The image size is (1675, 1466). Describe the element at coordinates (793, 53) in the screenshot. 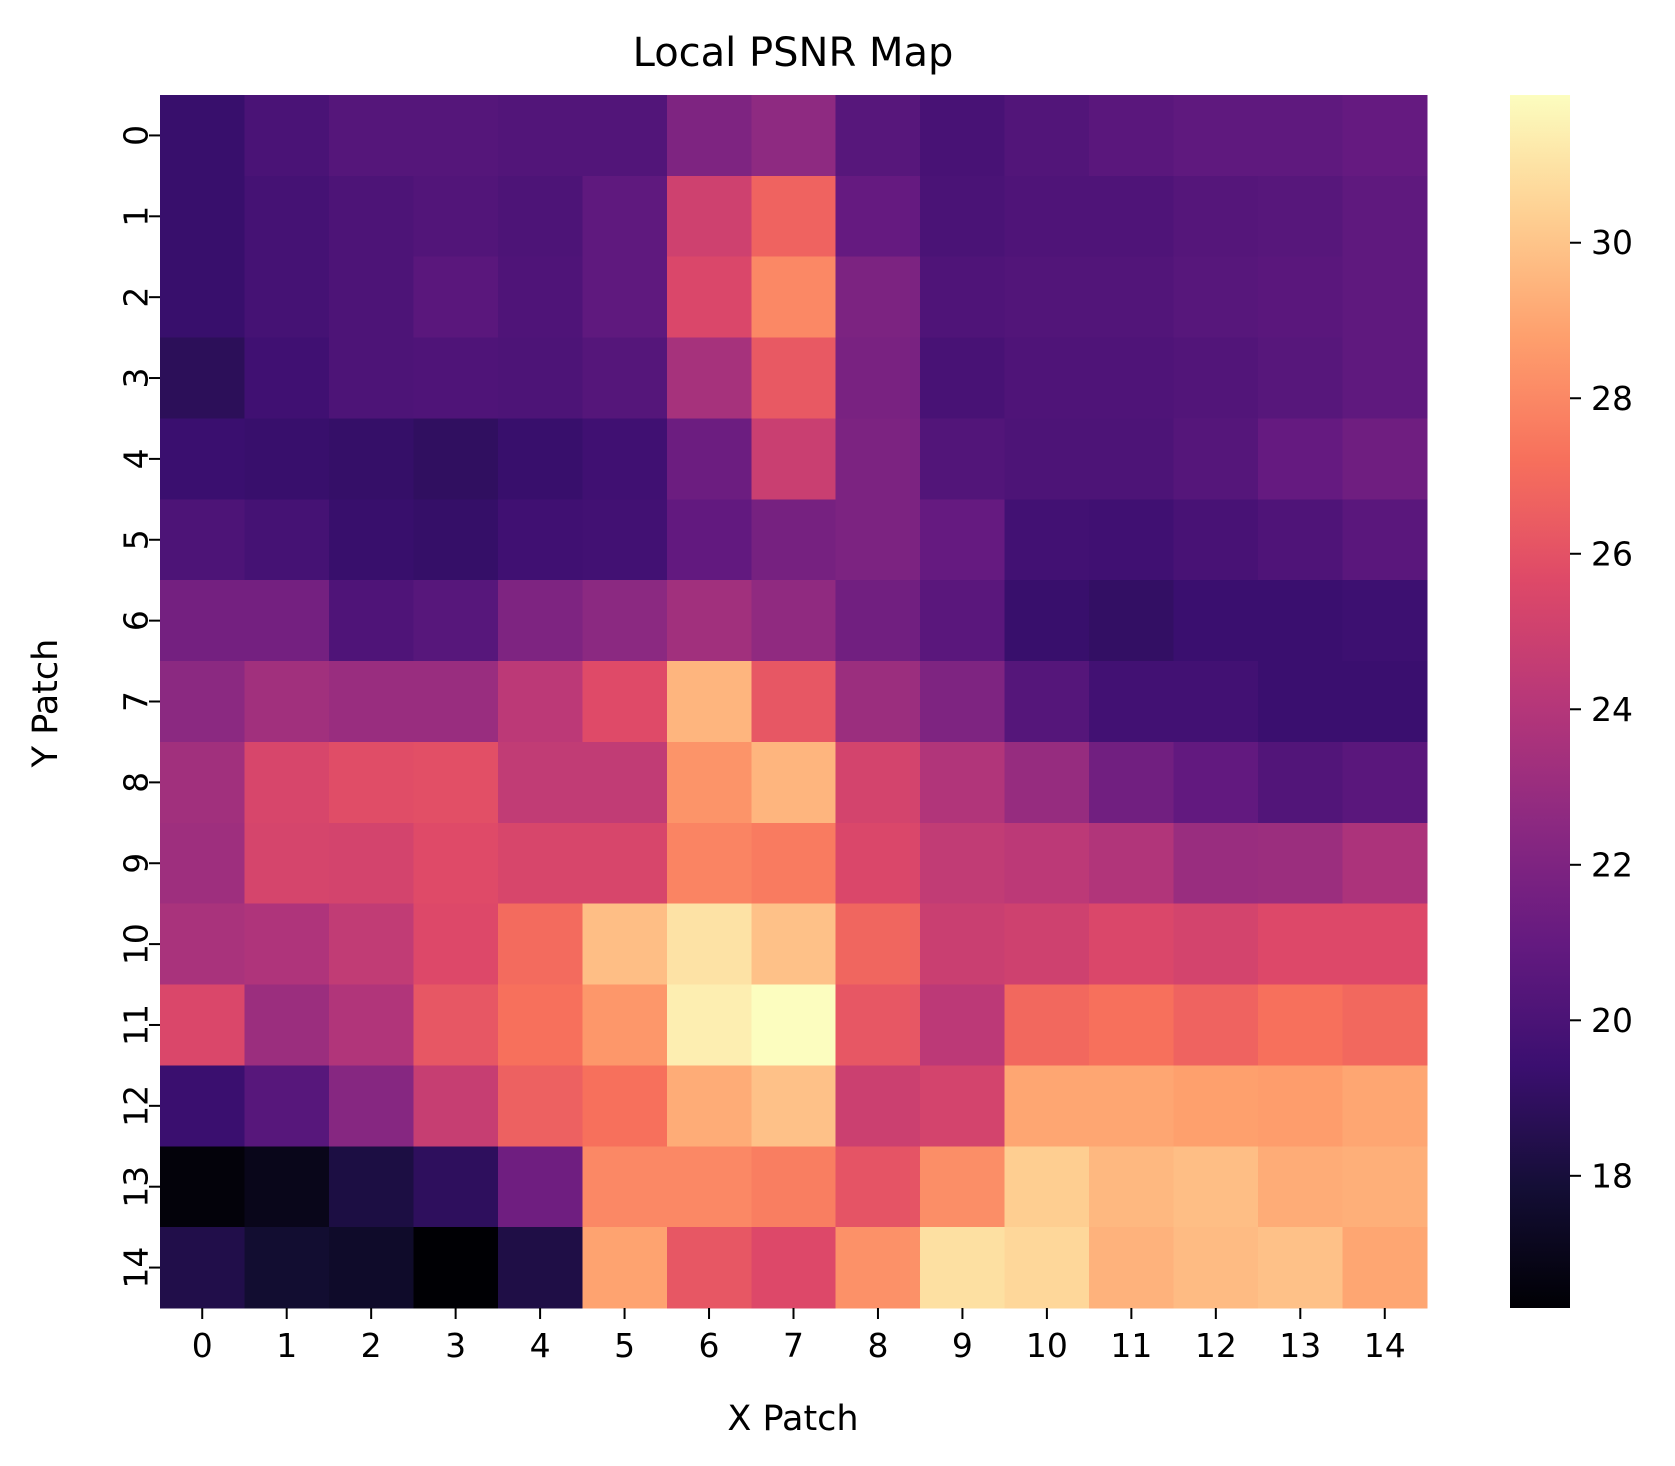

I see `chart-title: Local PSNR Map` at that location.